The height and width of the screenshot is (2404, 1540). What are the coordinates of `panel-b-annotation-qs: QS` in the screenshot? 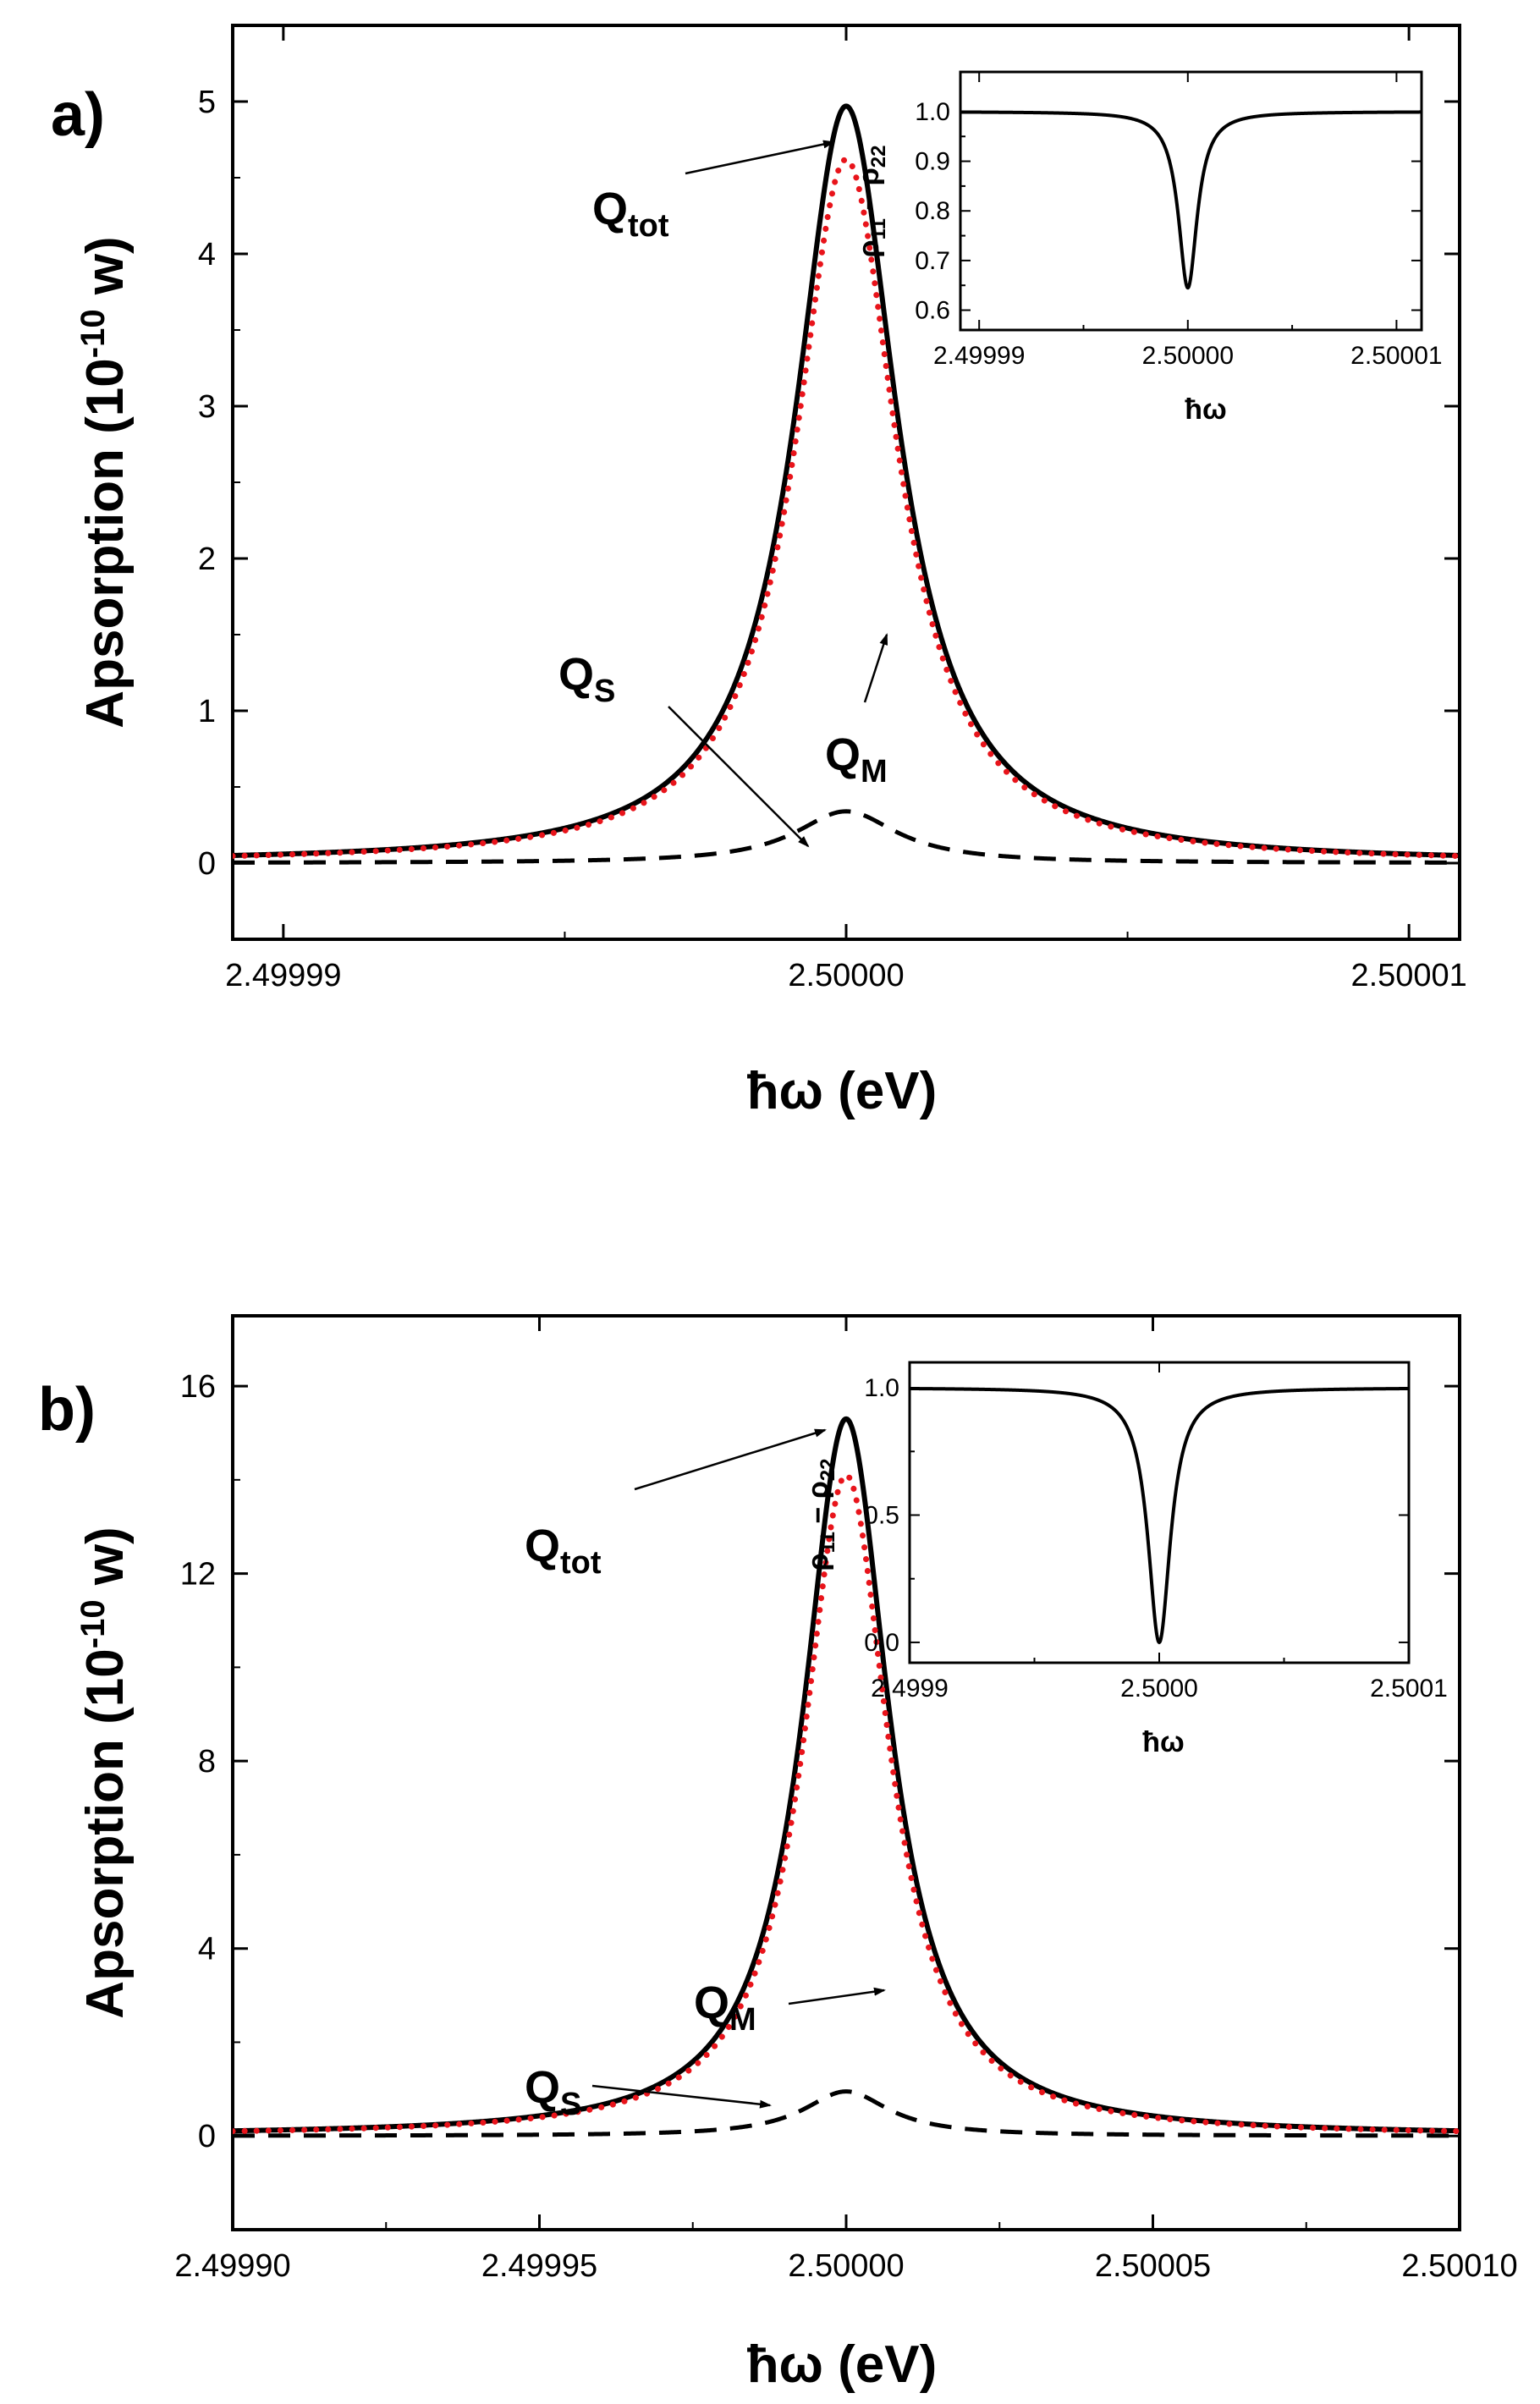 It's located at (553, 2092).